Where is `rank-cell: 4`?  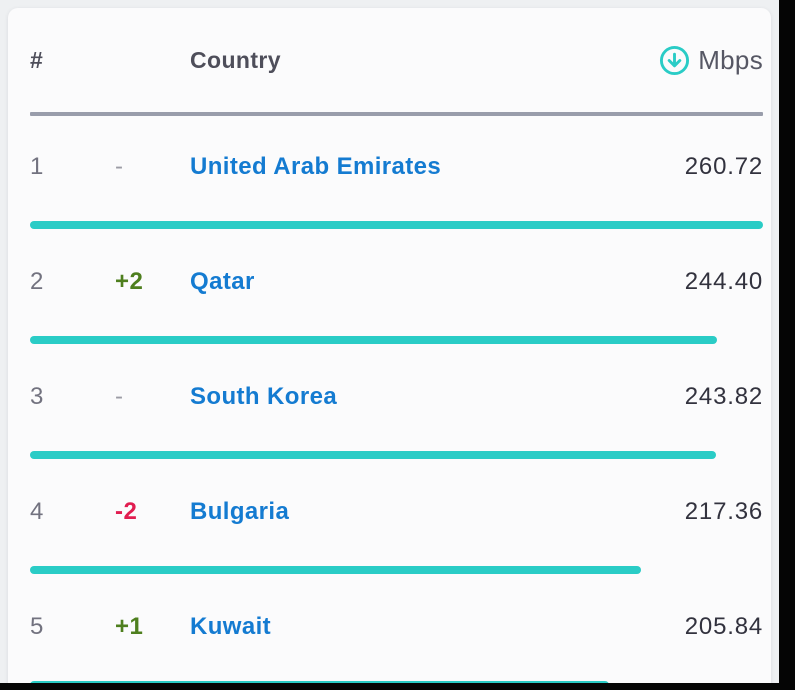
rank-cell: 4 is located at coordinates (37, 511).